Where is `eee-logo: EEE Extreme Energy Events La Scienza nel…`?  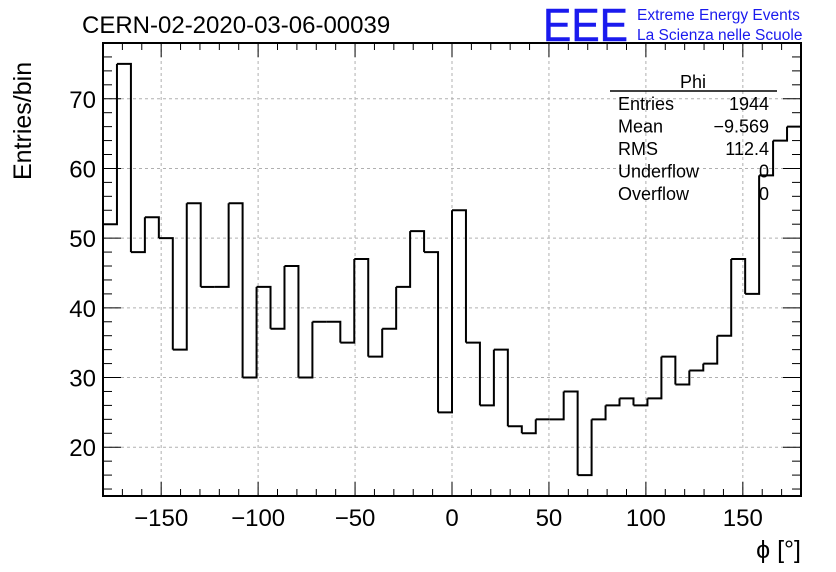
eee-logo: EEE Extreme Energy Events La Scienza nel… is located at coordinates (673, 25).